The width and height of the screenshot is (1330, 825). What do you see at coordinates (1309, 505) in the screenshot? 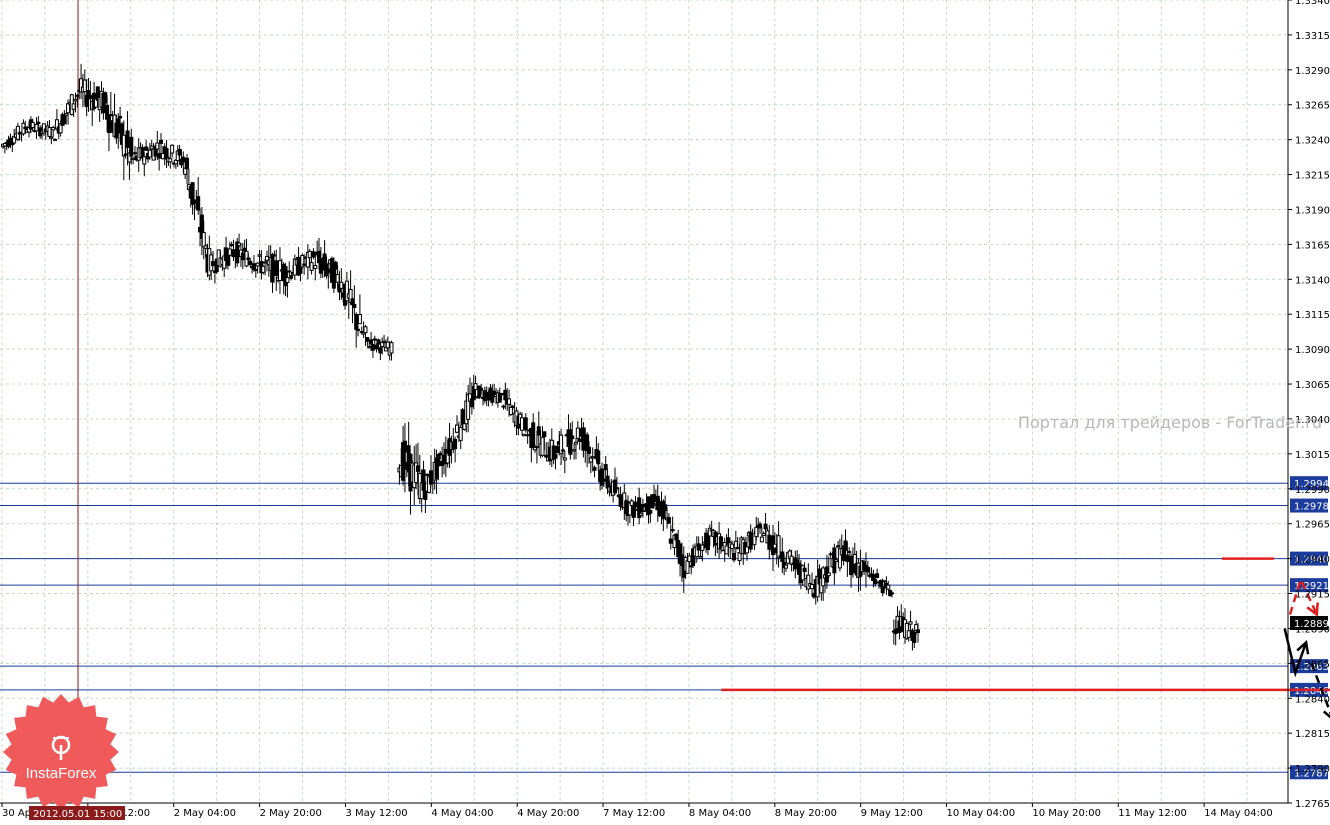
I see `level-label-box` at bounding box center [1309, 505].